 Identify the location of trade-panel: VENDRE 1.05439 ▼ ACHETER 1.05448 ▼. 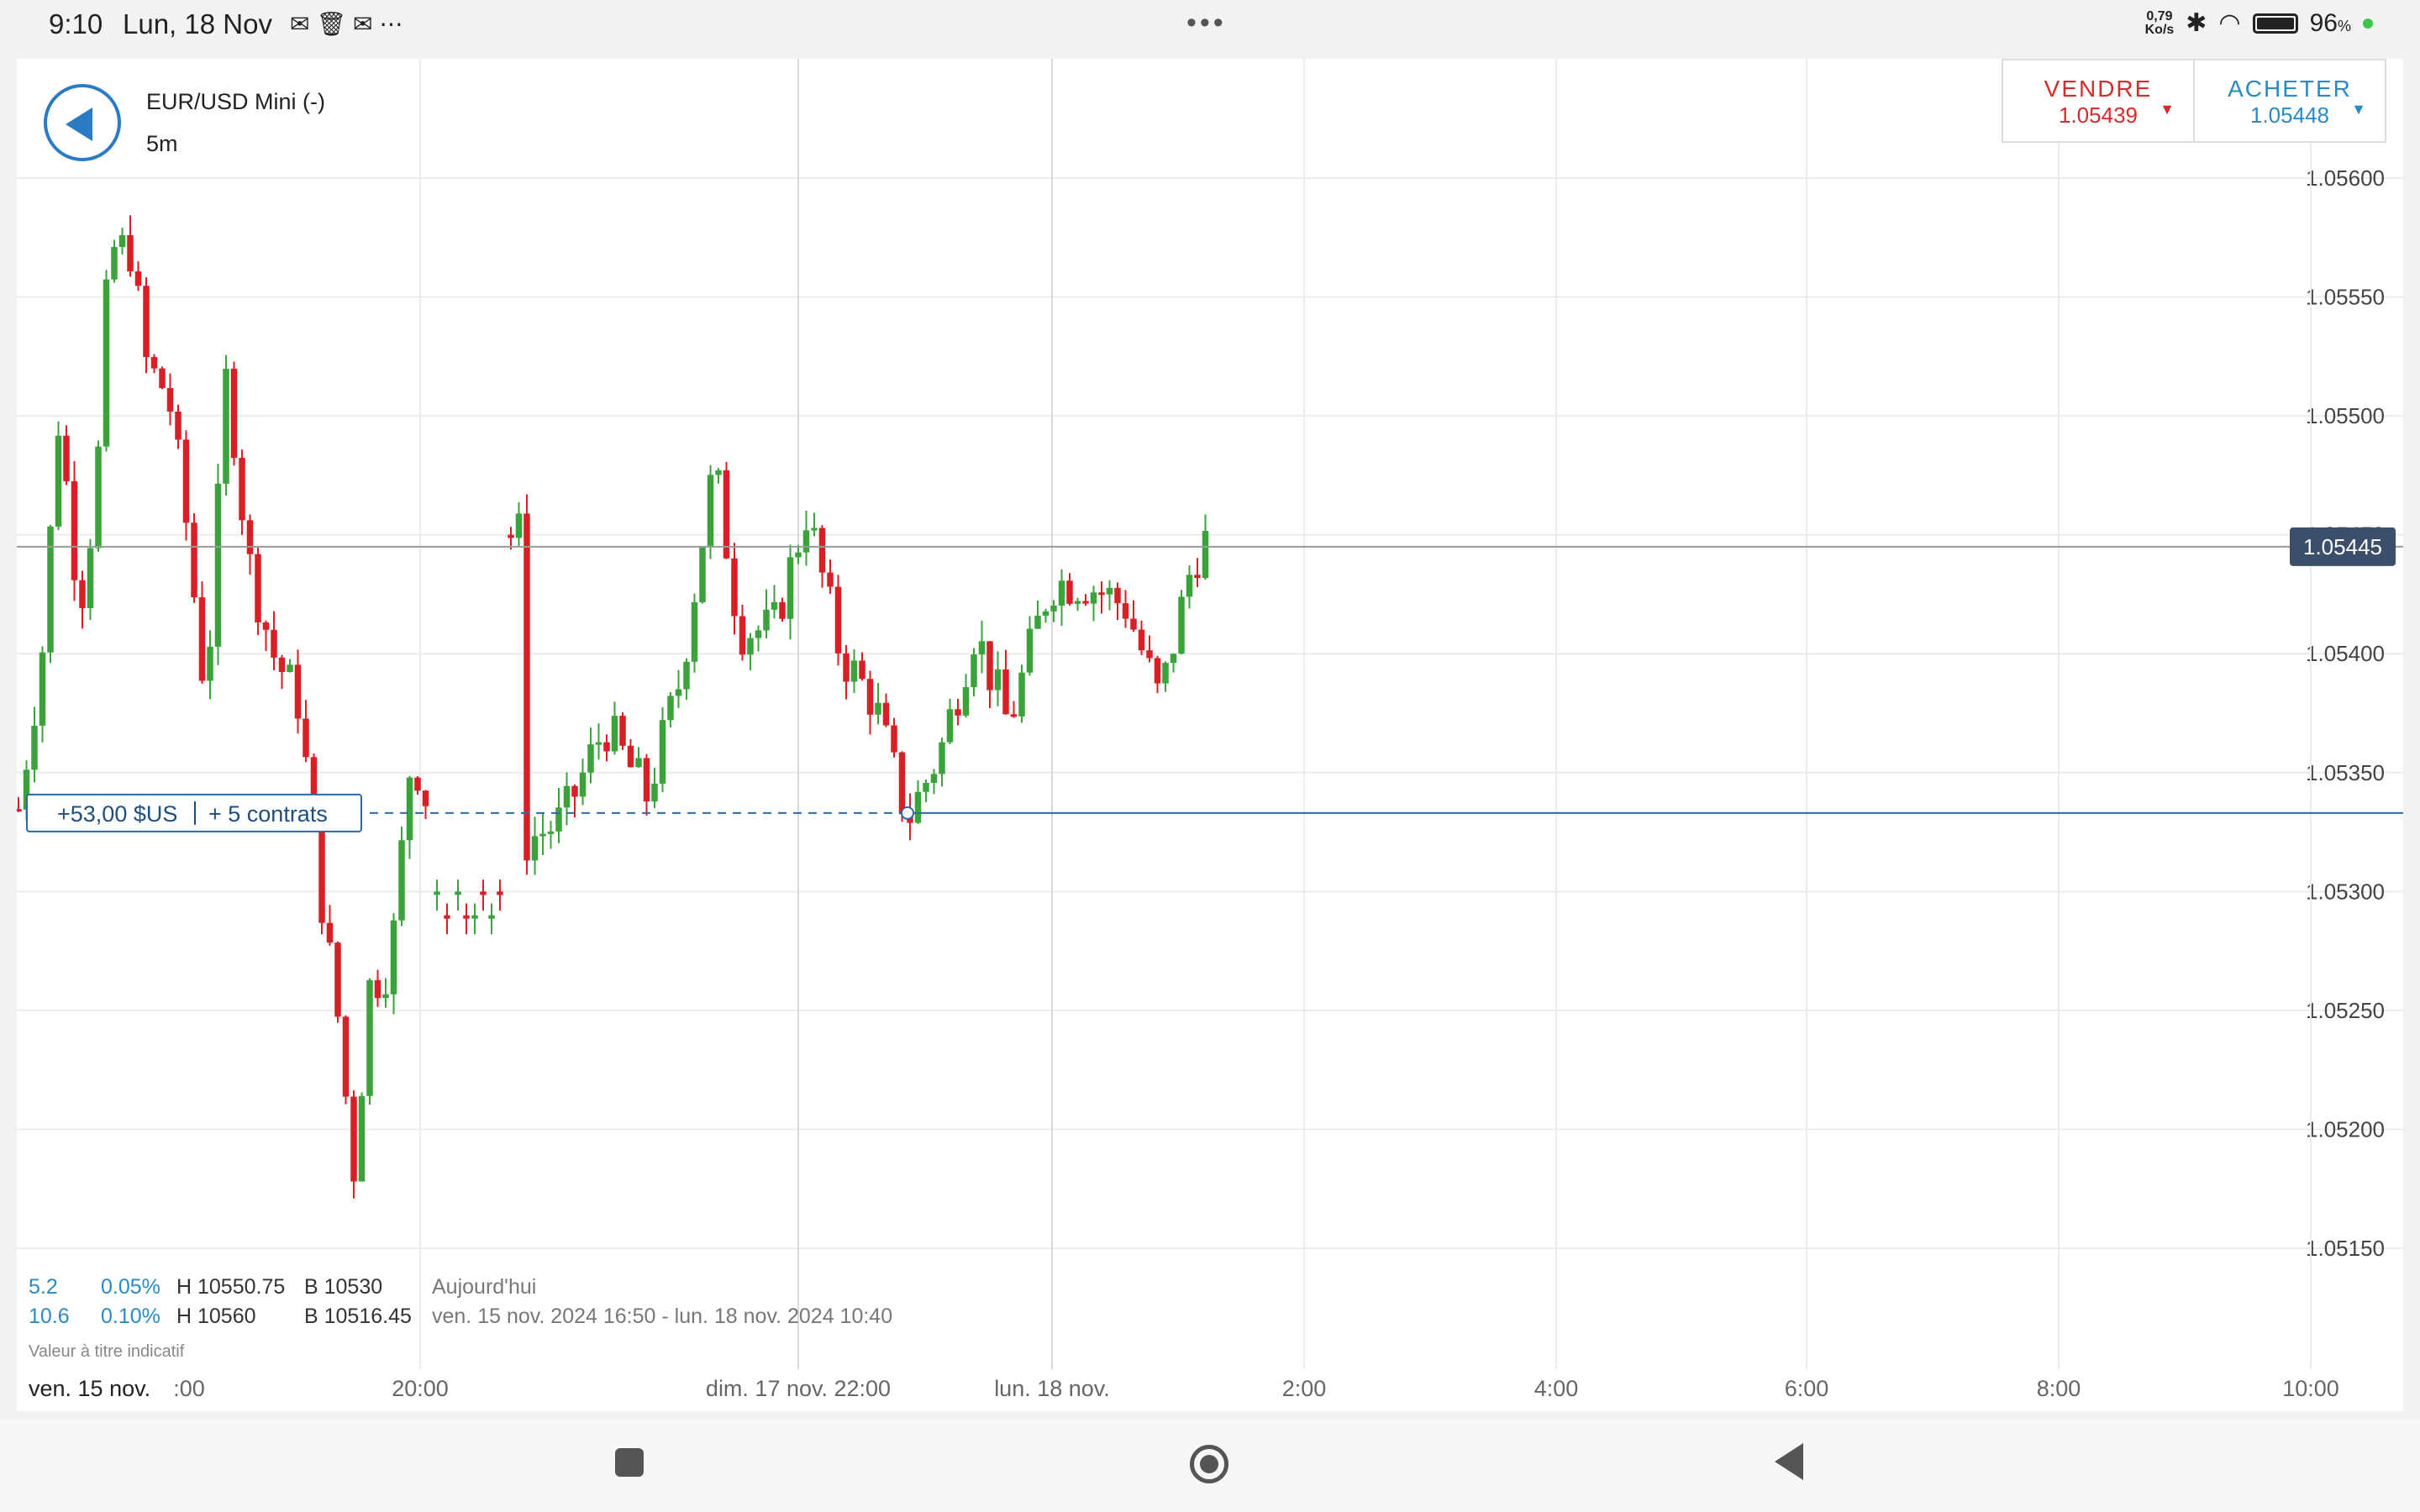
(2194, 101).